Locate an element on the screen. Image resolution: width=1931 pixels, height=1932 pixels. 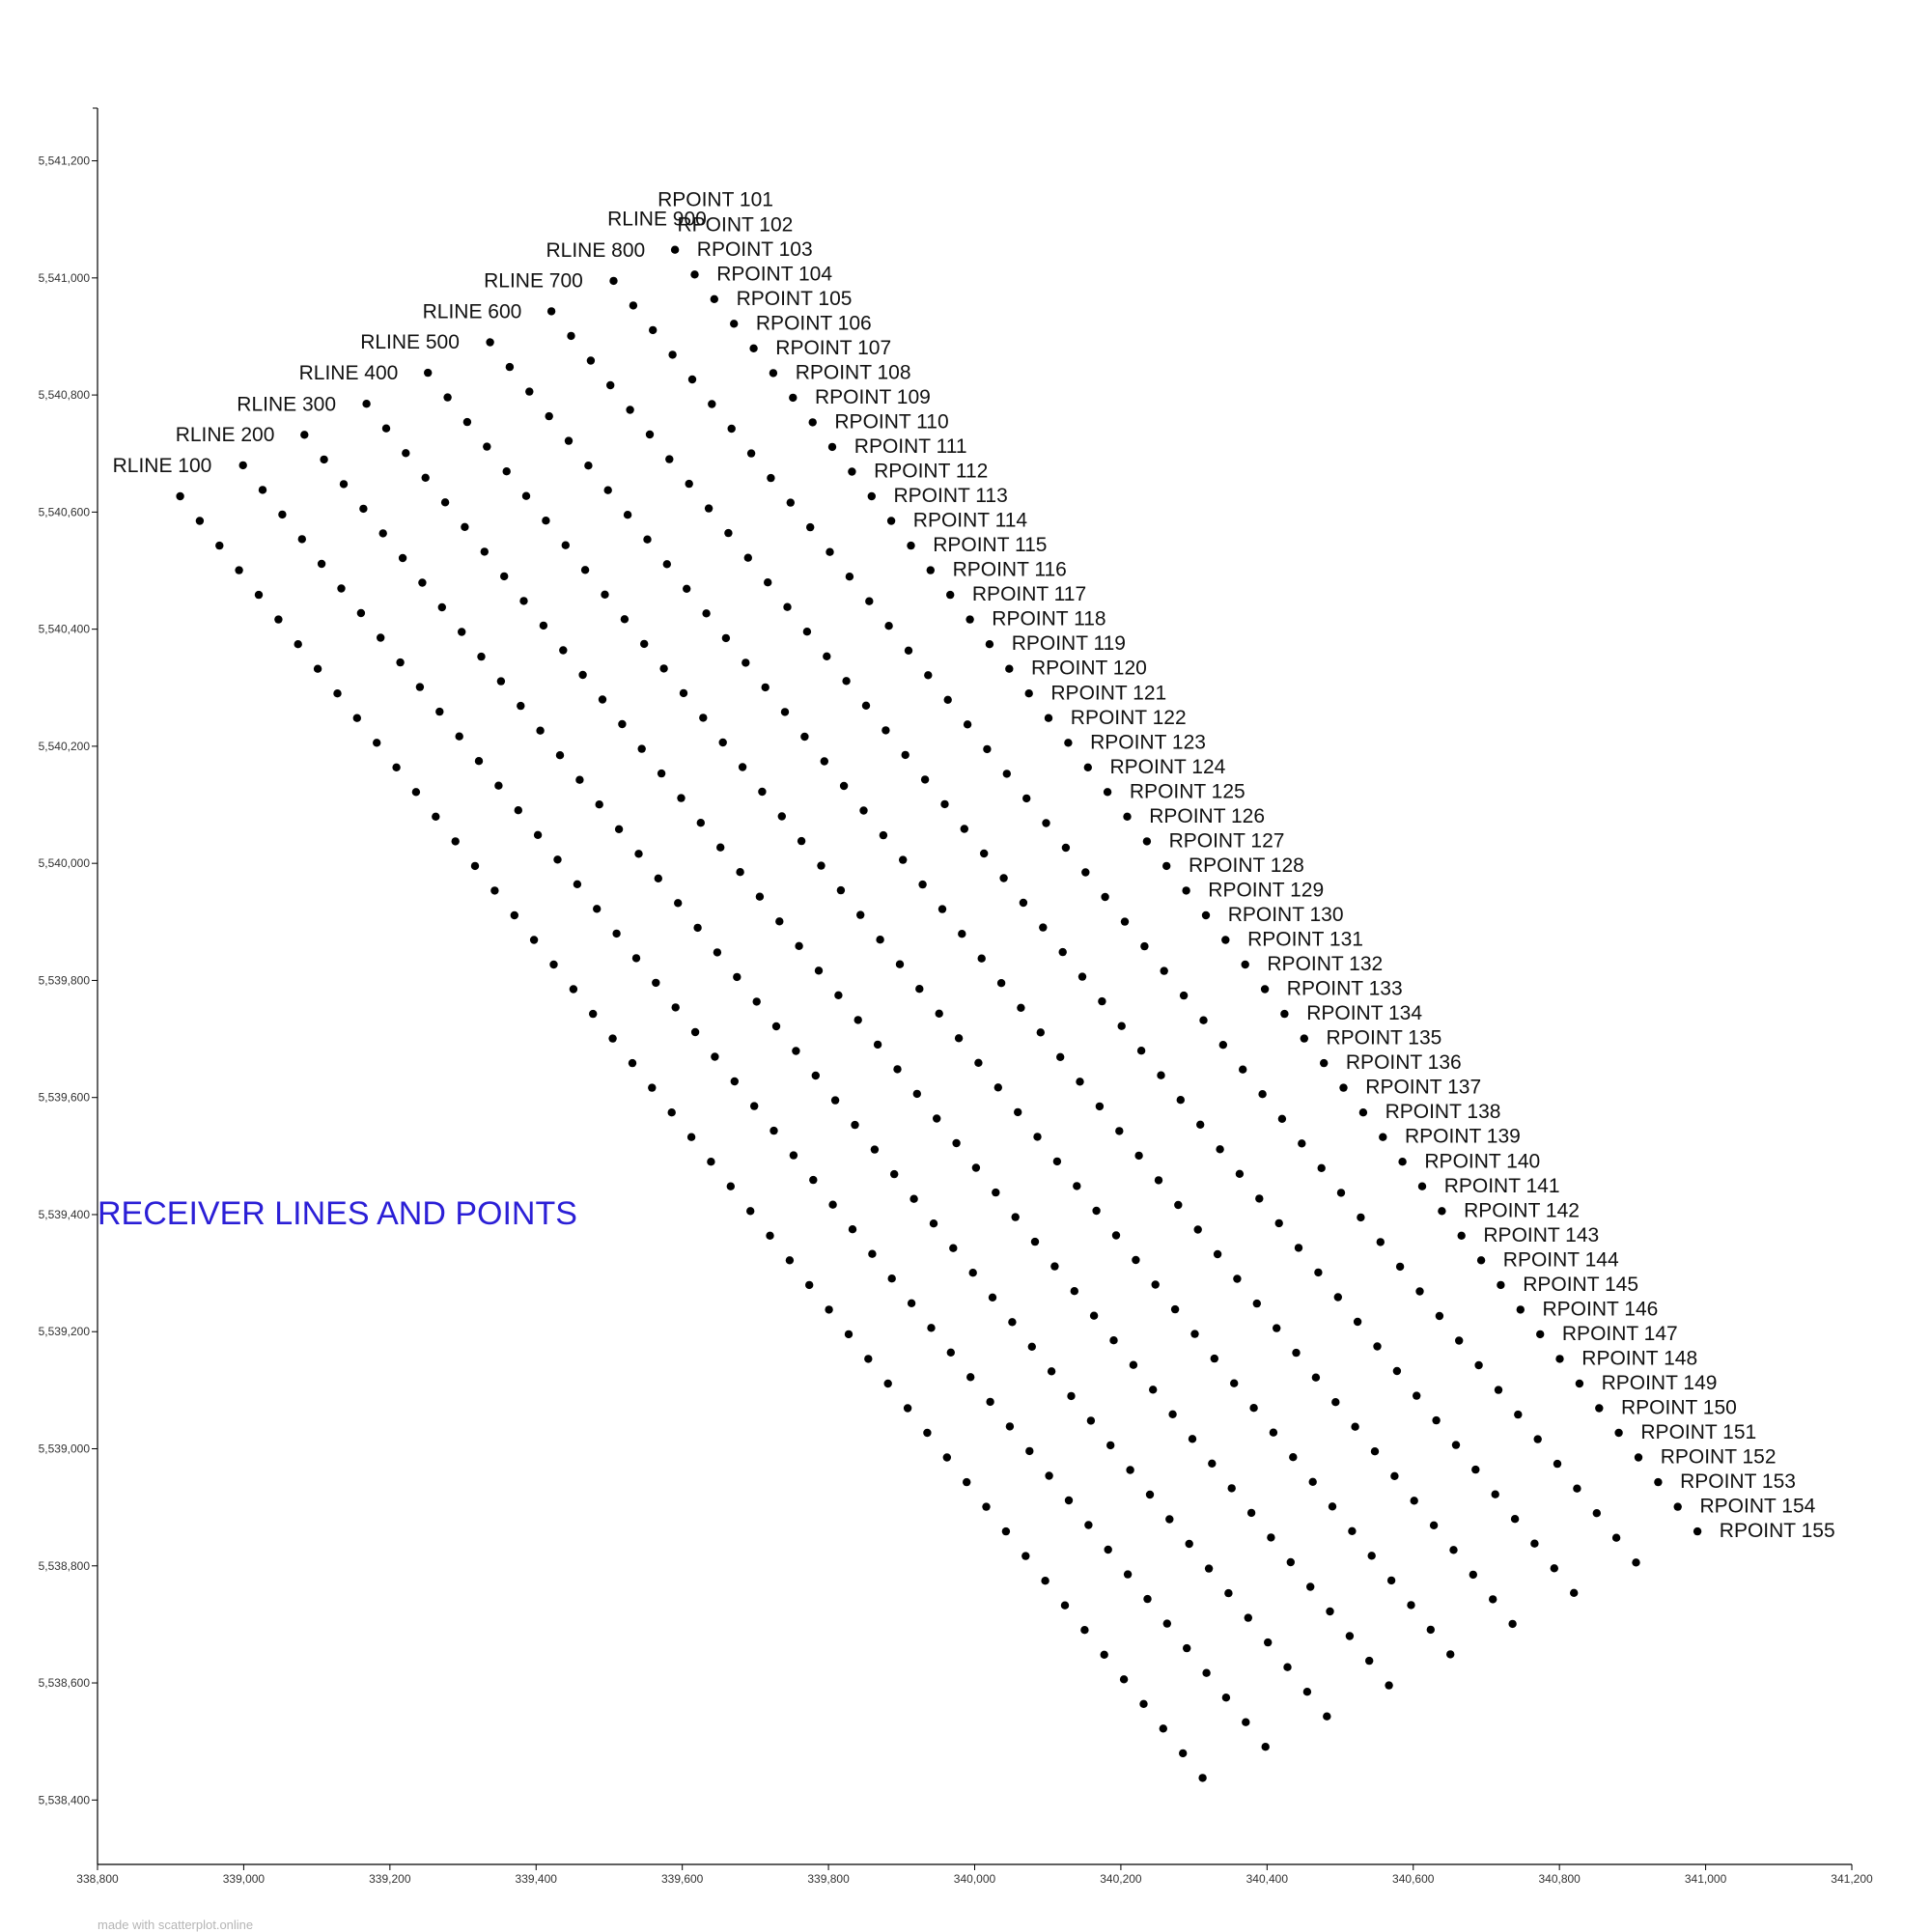
rpoint-label: RPOINT 154 is located at coordinates (1758, 1507).